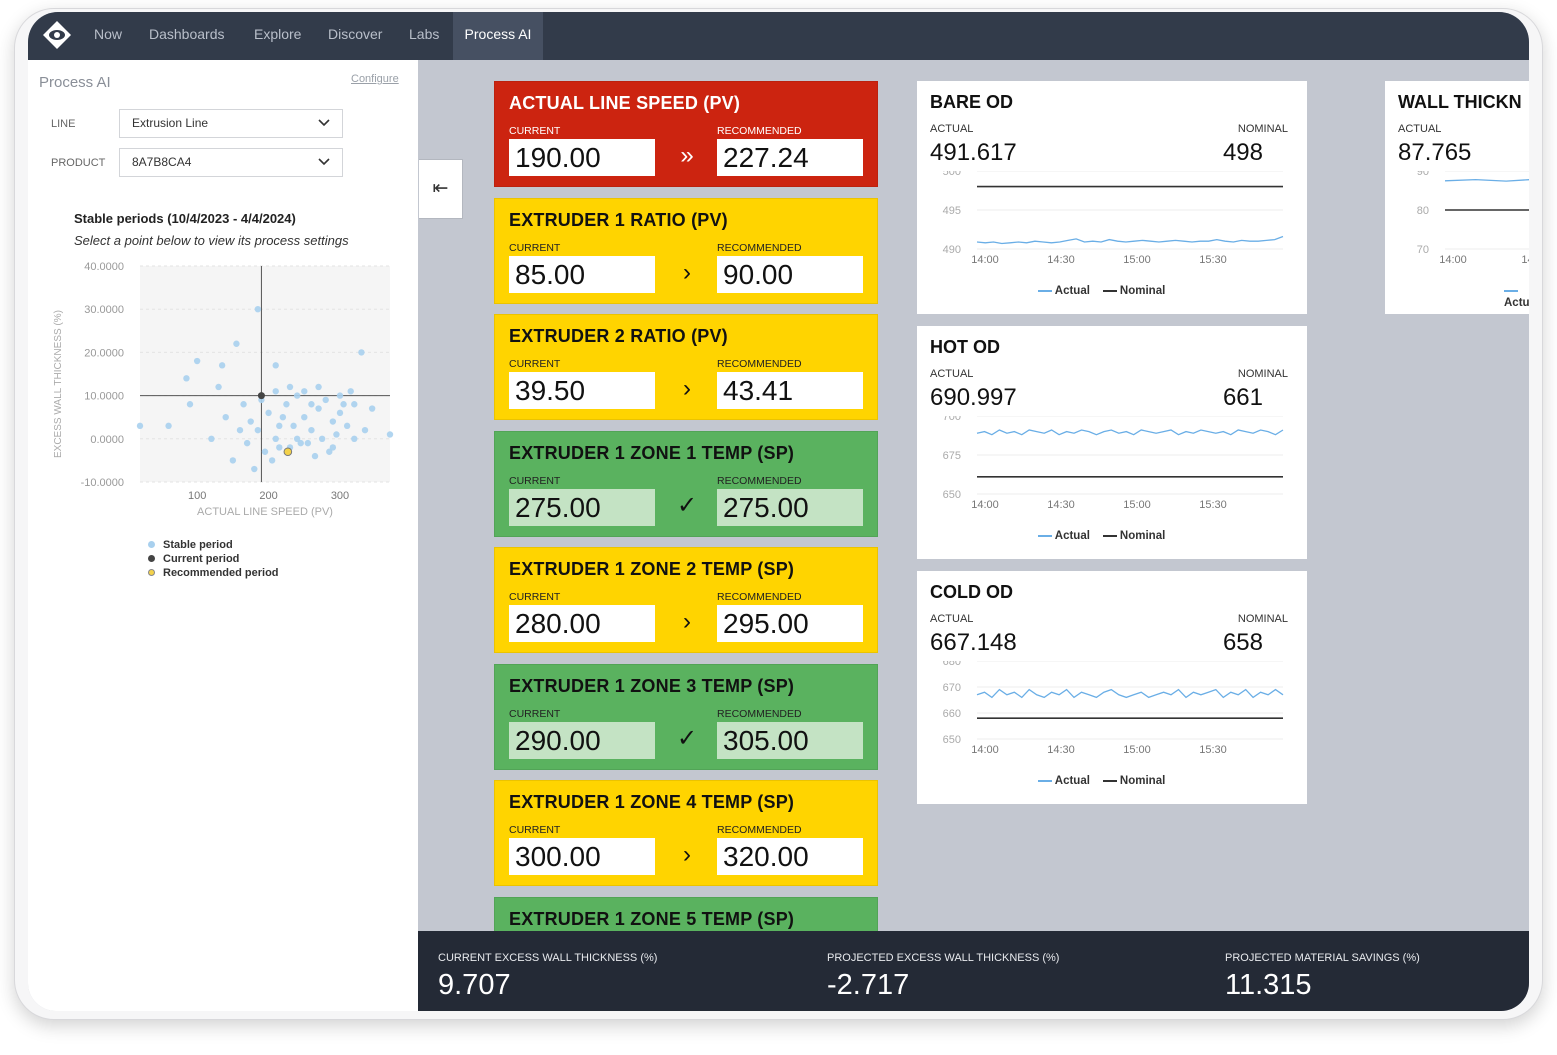 The height and width of the screenshot is (1055, 1557). What do you see at coordinates (441, 189) in the screenshot?
I see `collapse-panel-button: ⇤` at bounding box center [441, 189].